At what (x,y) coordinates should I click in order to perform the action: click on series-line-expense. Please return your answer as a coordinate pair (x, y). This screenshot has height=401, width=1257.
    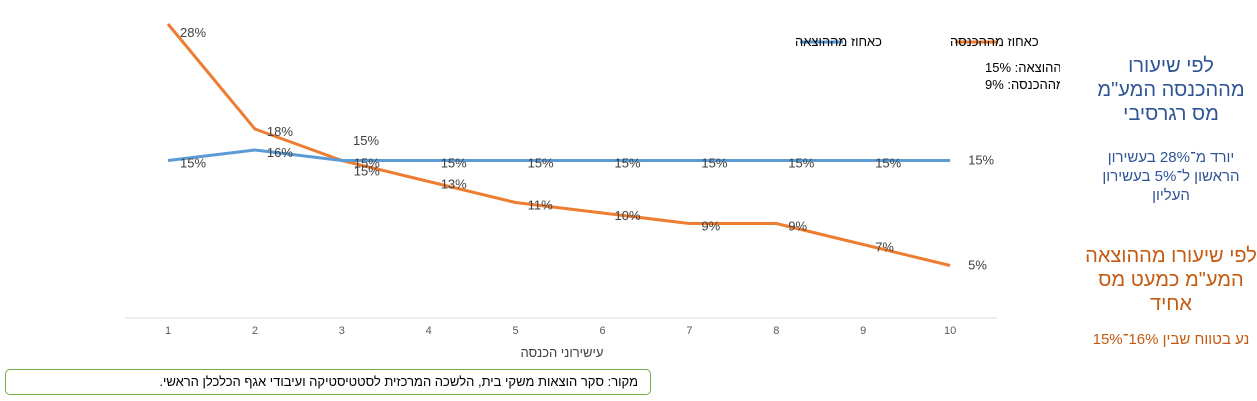
    Looking at the image, I should click on (559, 155).